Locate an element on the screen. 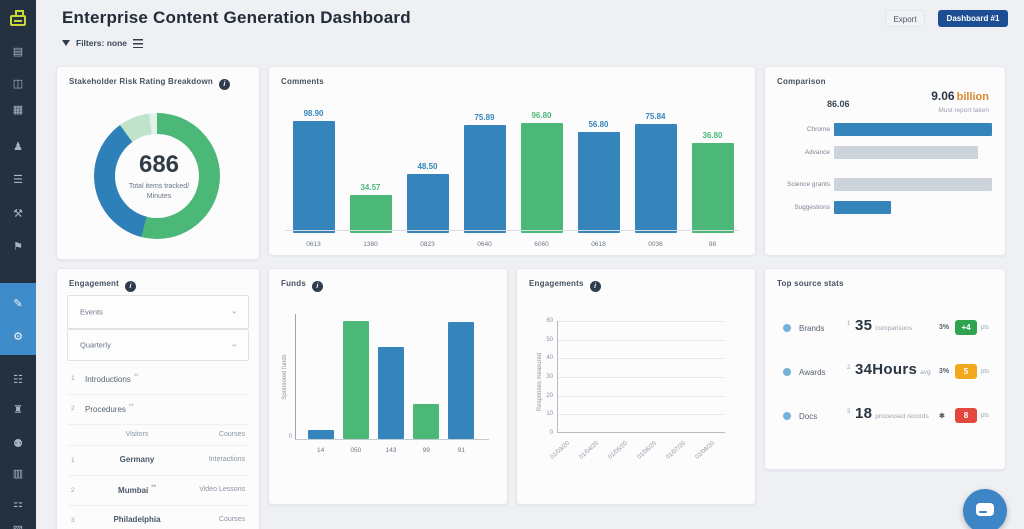 The width and height of the screenshot is (1024, 529). table-row: 3 Philadelphia Courses is located at coordinates (158, 517).